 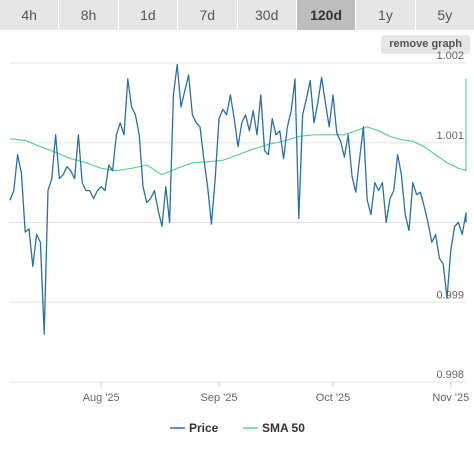 I want to click on legend-label: SMA 50, so click(x=283, y=428).